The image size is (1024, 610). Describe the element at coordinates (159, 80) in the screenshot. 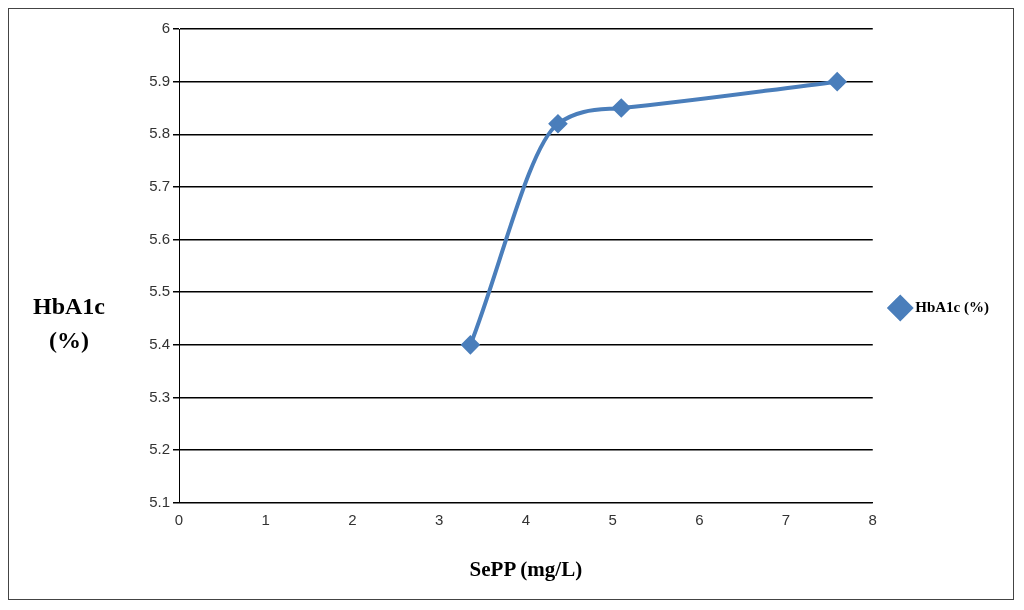

I see `y-tick-label: 5.9` at that location.